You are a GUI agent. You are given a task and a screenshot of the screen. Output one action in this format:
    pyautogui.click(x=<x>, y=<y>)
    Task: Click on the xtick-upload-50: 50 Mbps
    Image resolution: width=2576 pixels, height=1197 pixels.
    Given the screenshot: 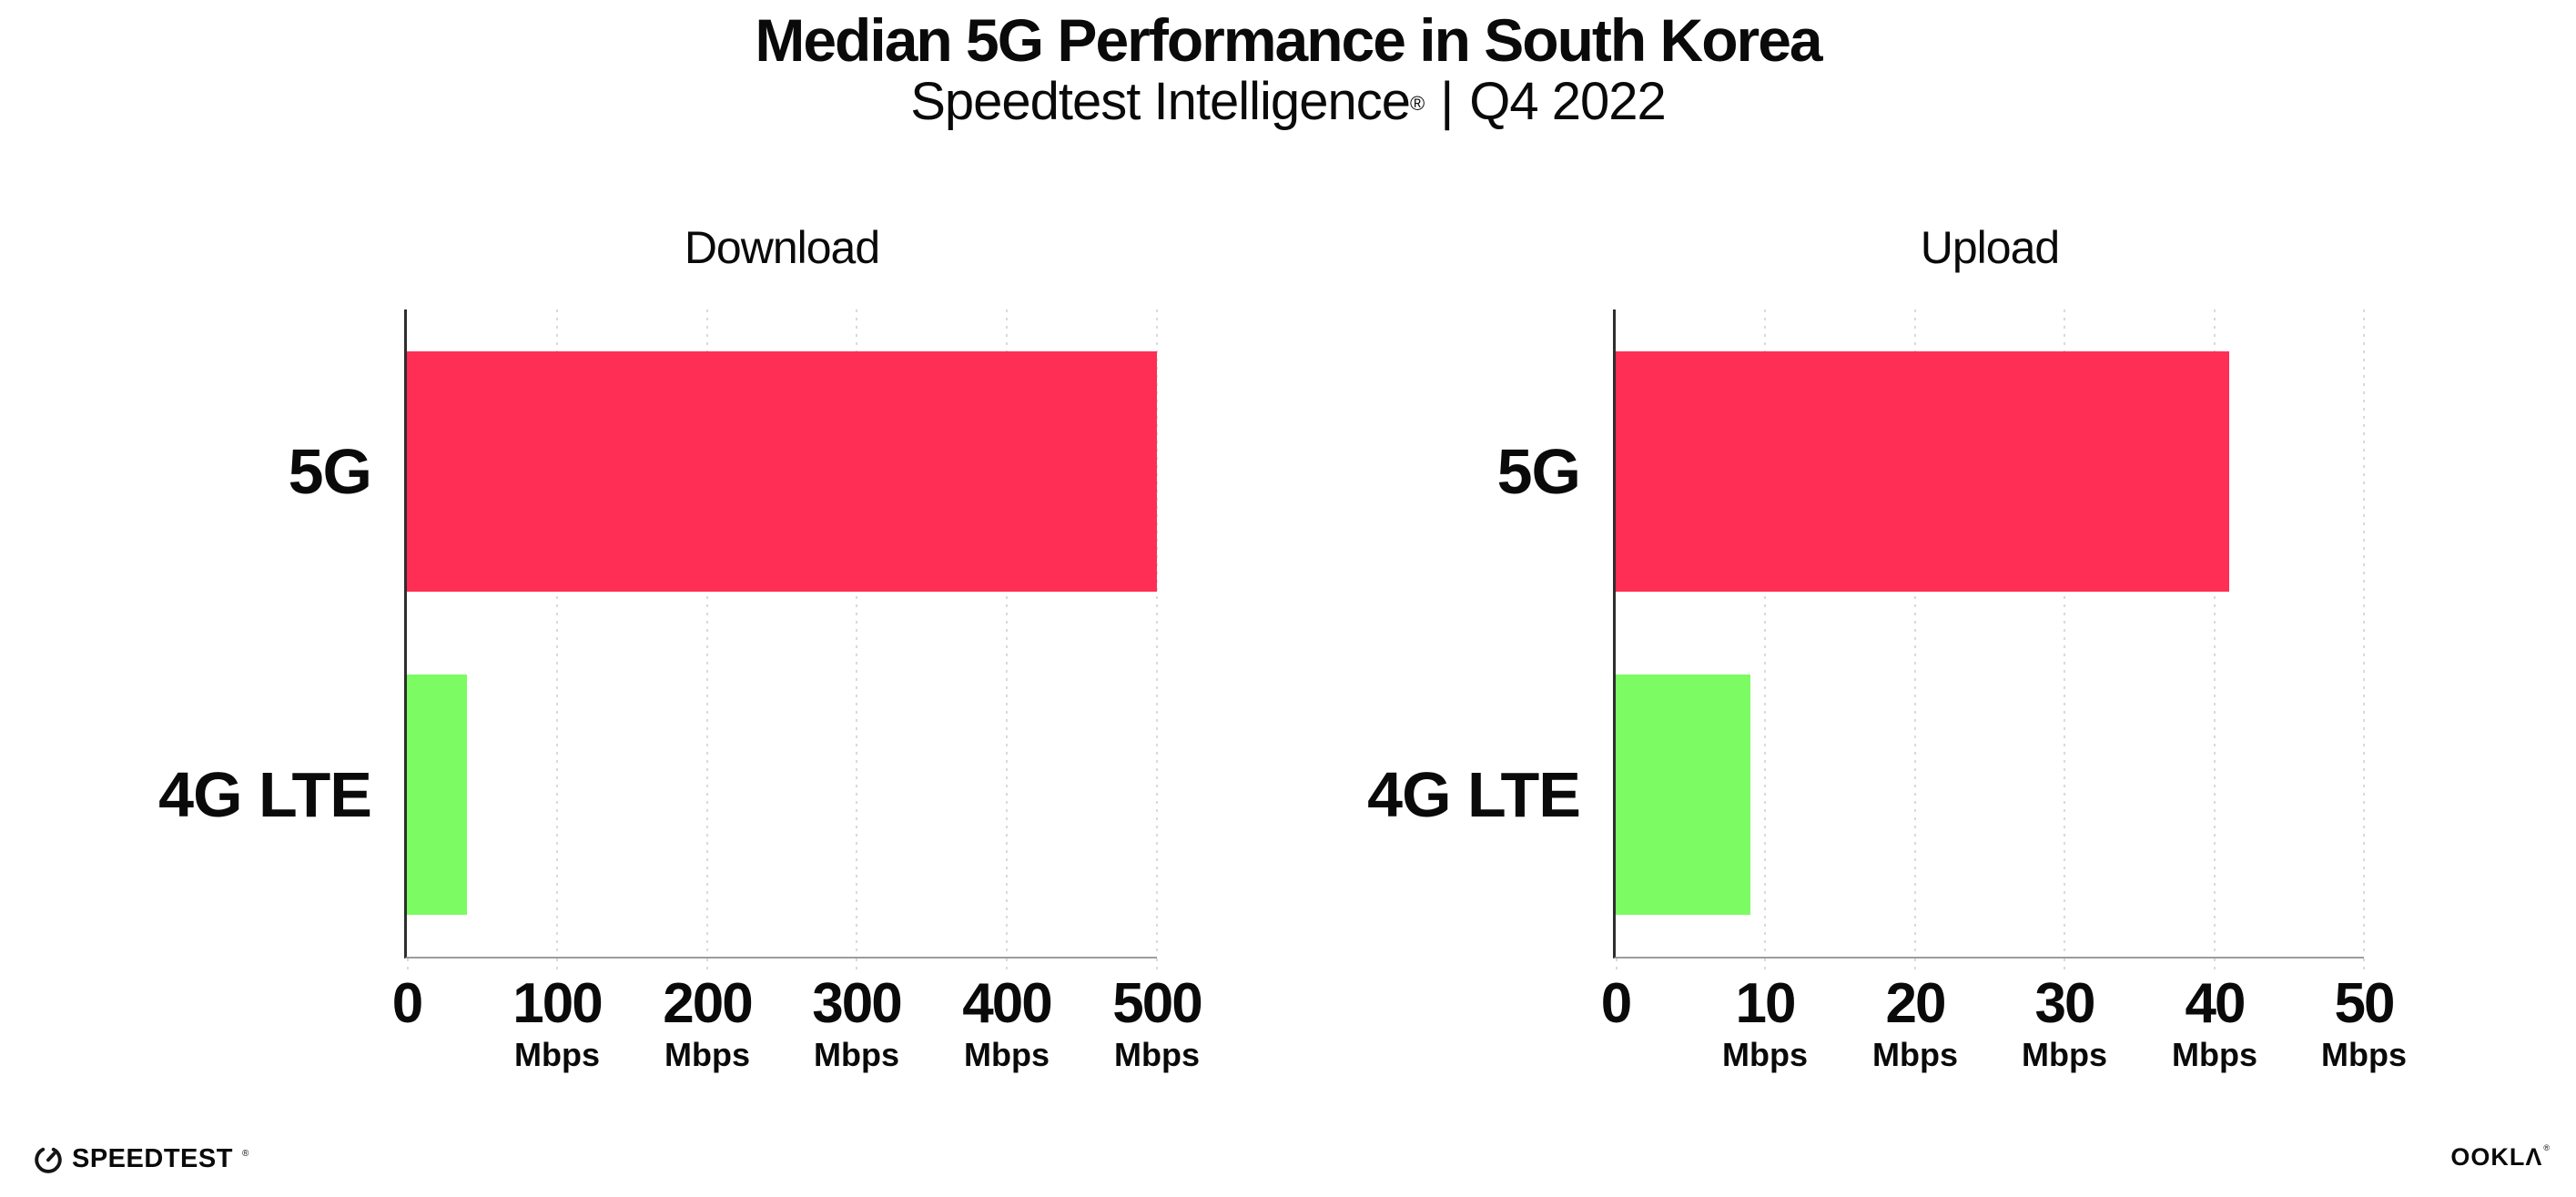 What is the action you would take?
    pyautogui.click(x=2364, y=1024)
    